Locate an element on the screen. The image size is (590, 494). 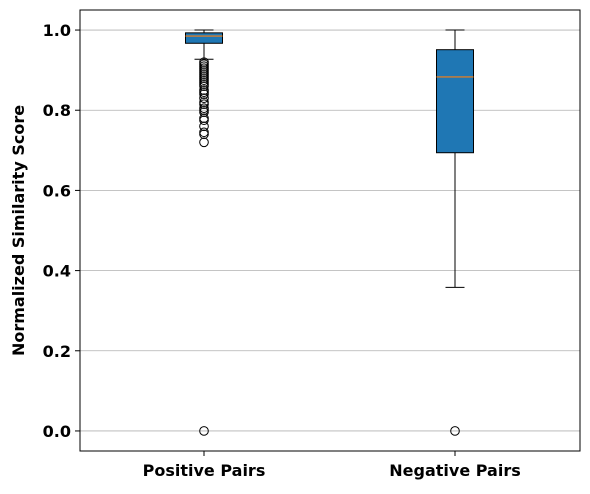
y-tick-label: 0.8 is located at coordinates (57, 110).